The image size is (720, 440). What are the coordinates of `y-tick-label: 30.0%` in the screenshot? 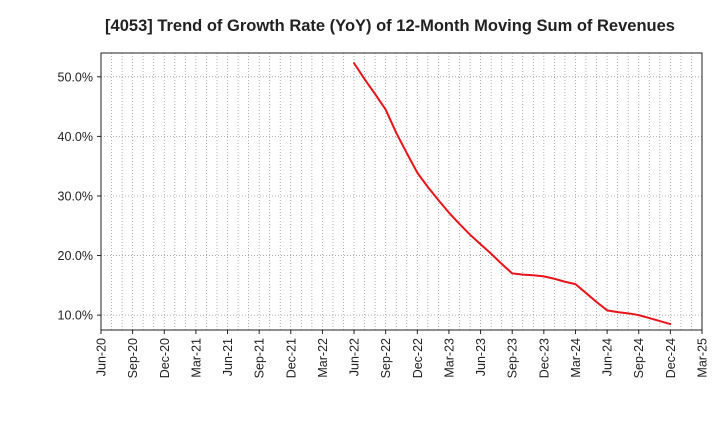 It's located at (75, 196).